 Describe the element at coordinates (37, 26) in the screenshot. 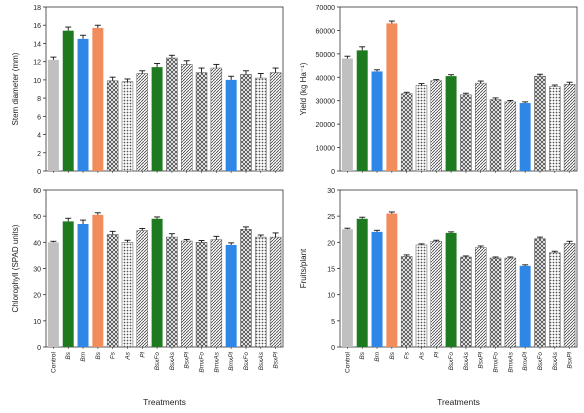

I see `y-tick-label: 16` at that location.